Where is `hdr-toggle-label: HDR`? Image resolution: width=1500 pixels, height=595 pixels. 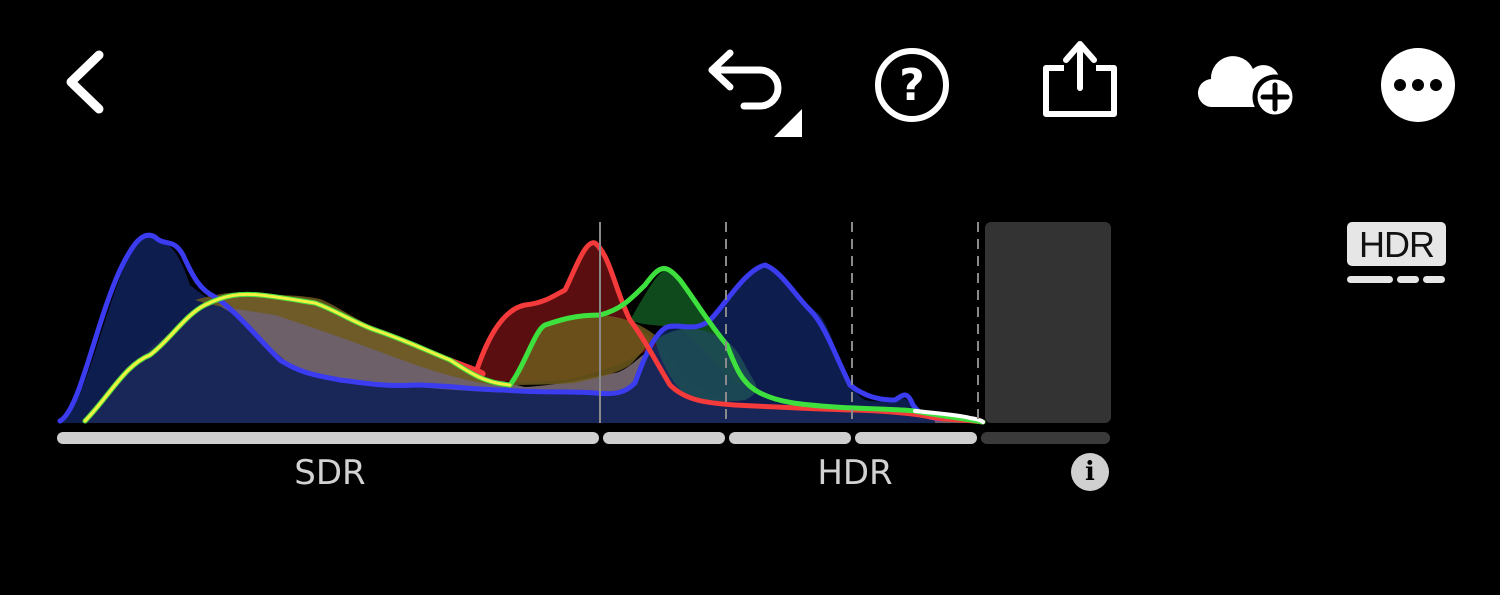
hdr-toggle-label: HDR is located at coordinates (1396, 244).